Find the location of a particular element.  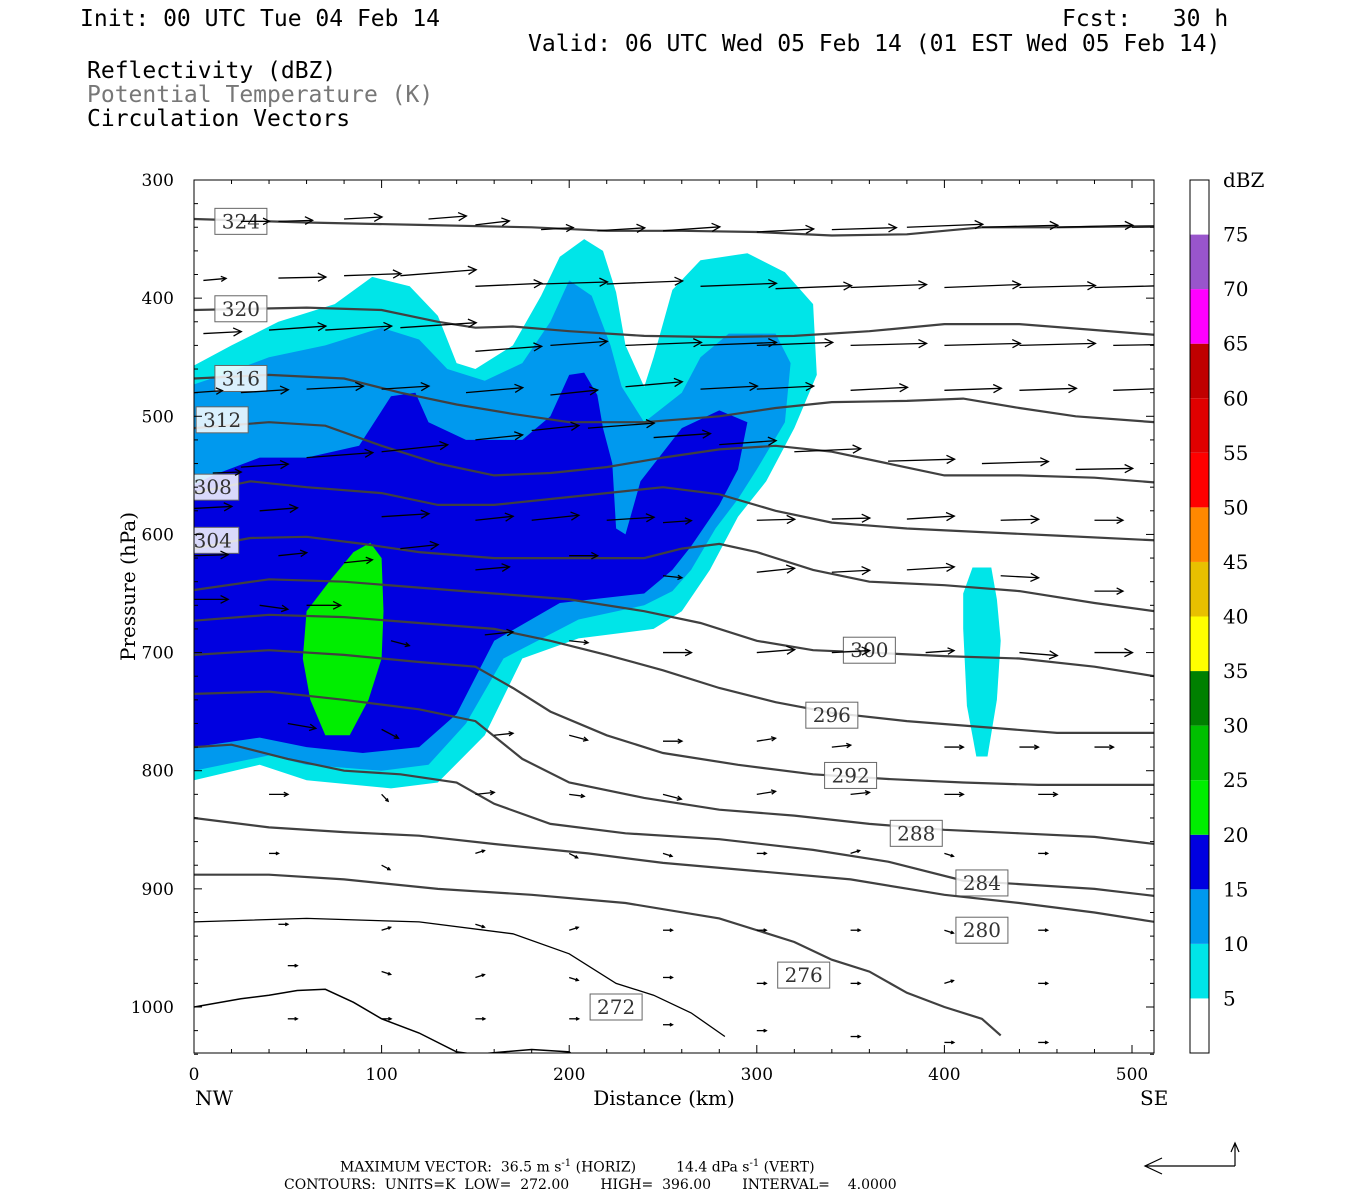

theta-label-text: 276 is located at coordinates (804, 975).